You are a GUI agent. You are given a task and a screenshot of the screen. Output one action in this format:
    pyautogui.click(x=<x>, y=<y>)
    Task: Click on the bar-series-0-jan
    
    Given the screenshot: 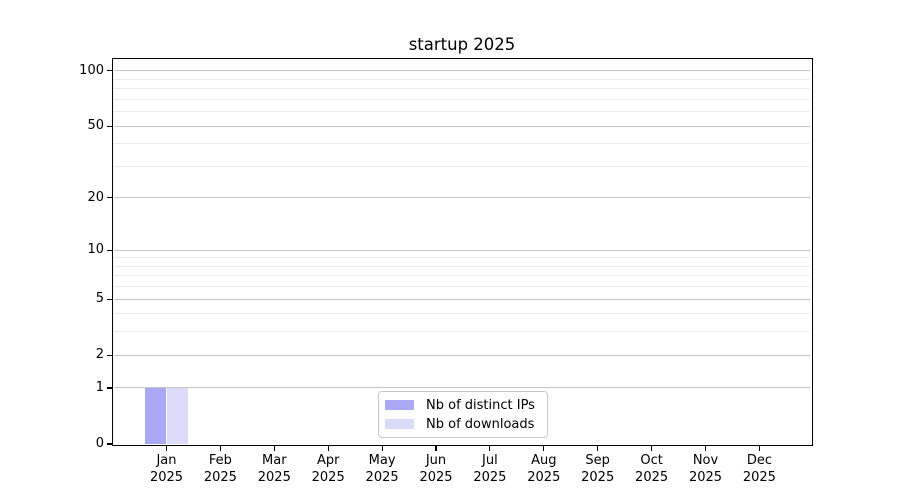 What is the action you would take?
    pyautogui.click(x=155, y=415)
    